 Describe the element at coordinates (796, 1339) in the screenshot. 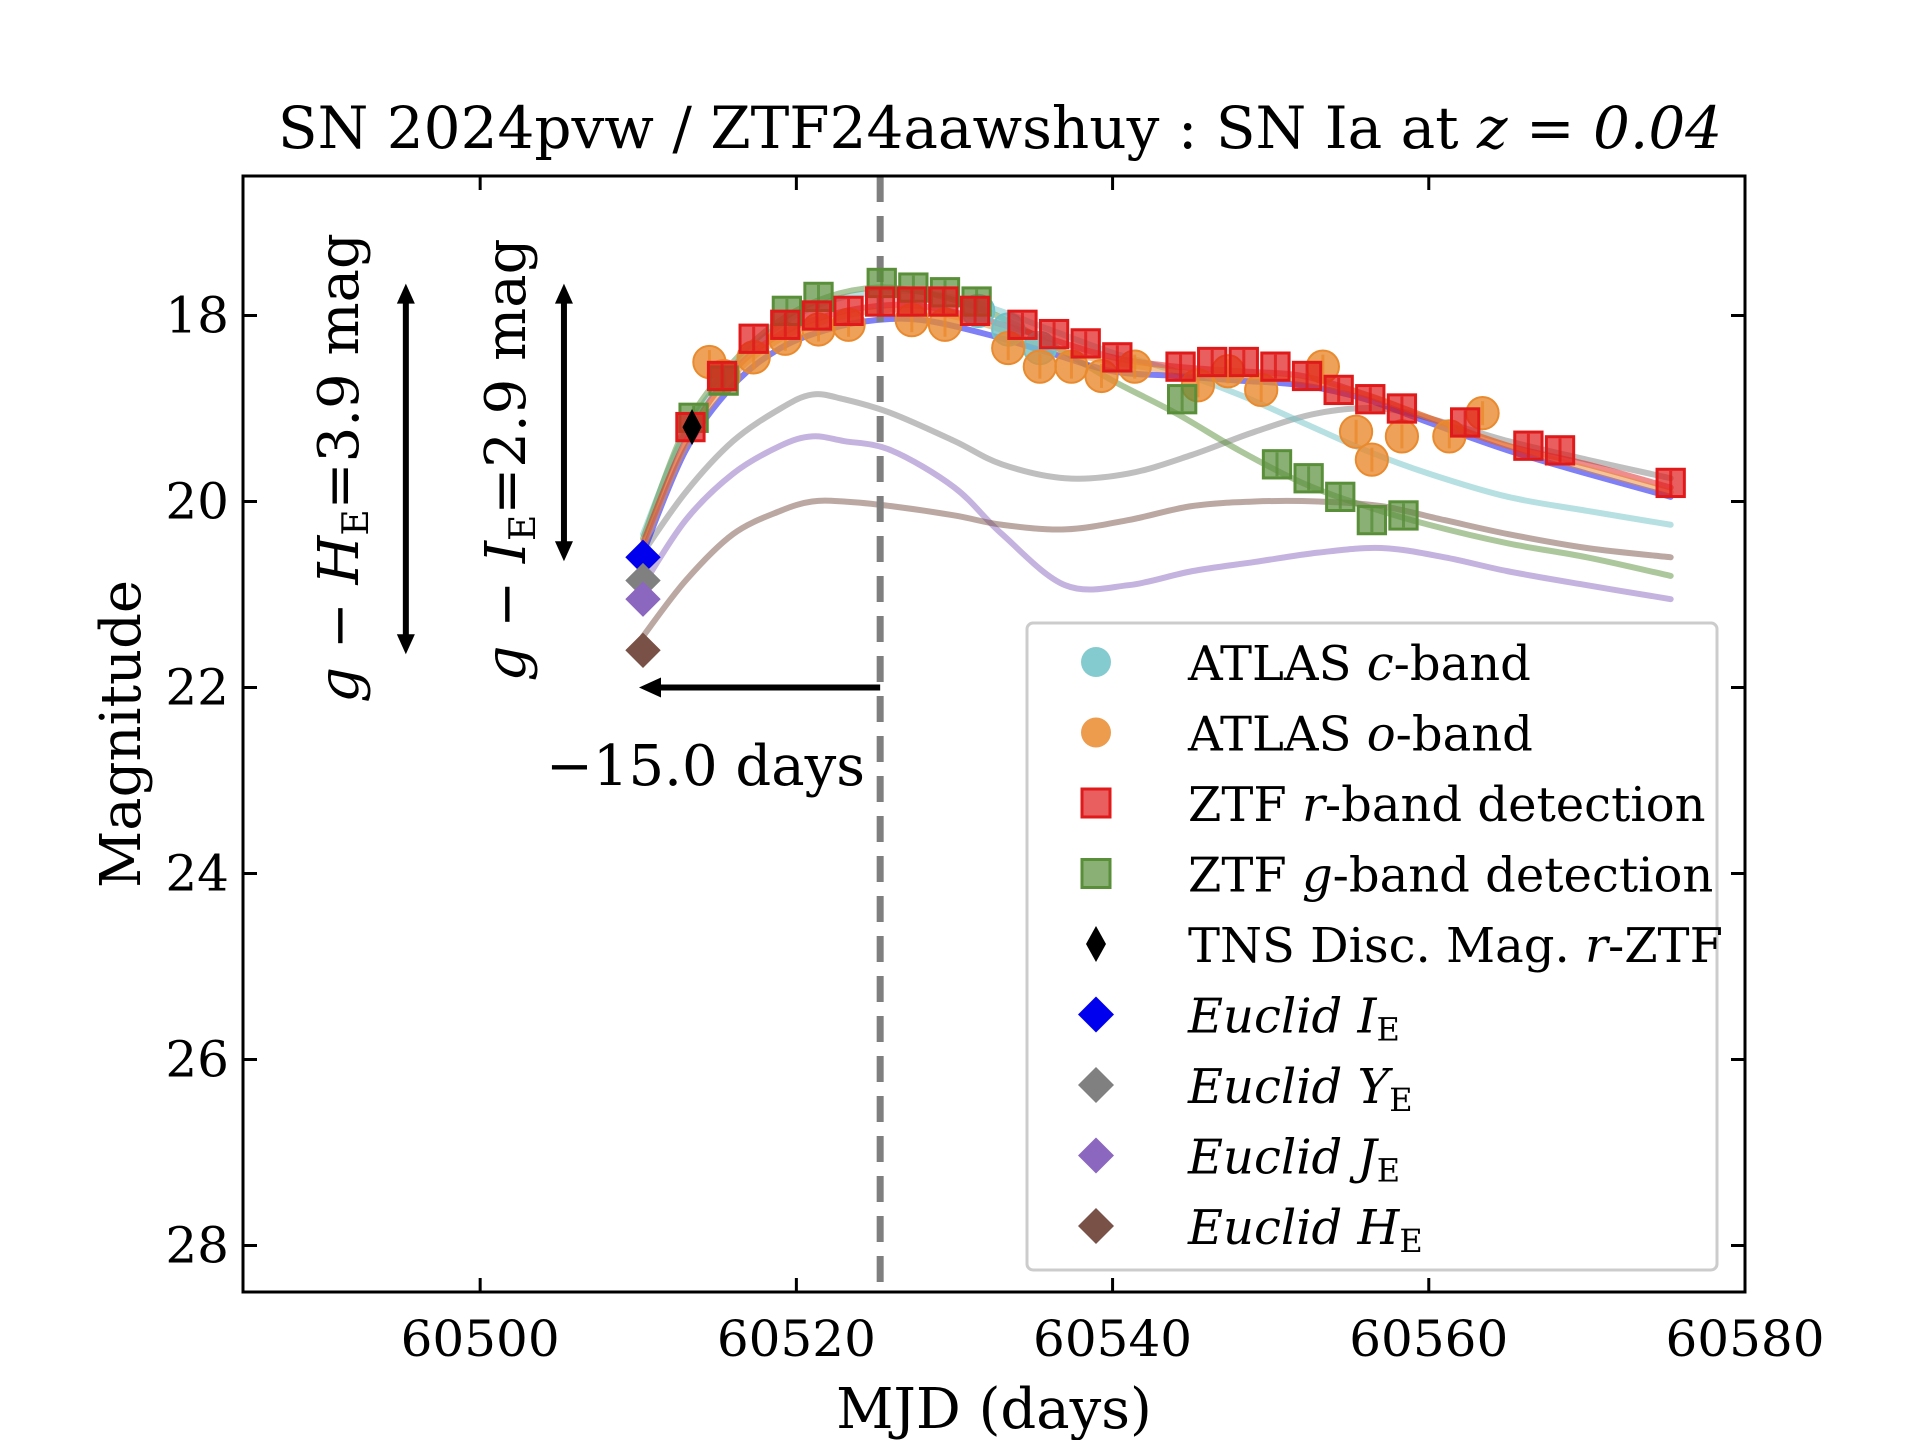

I see `x-tick-label: 60520` at that location.